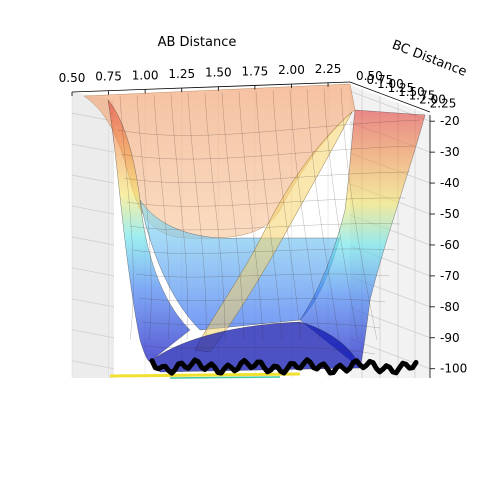 Image resolution: width=500 pixels, height=492 pixels. Describe the element at coordinates (291, 70) in the screenshot. I see `x-tick-label: 2.00` at that location.